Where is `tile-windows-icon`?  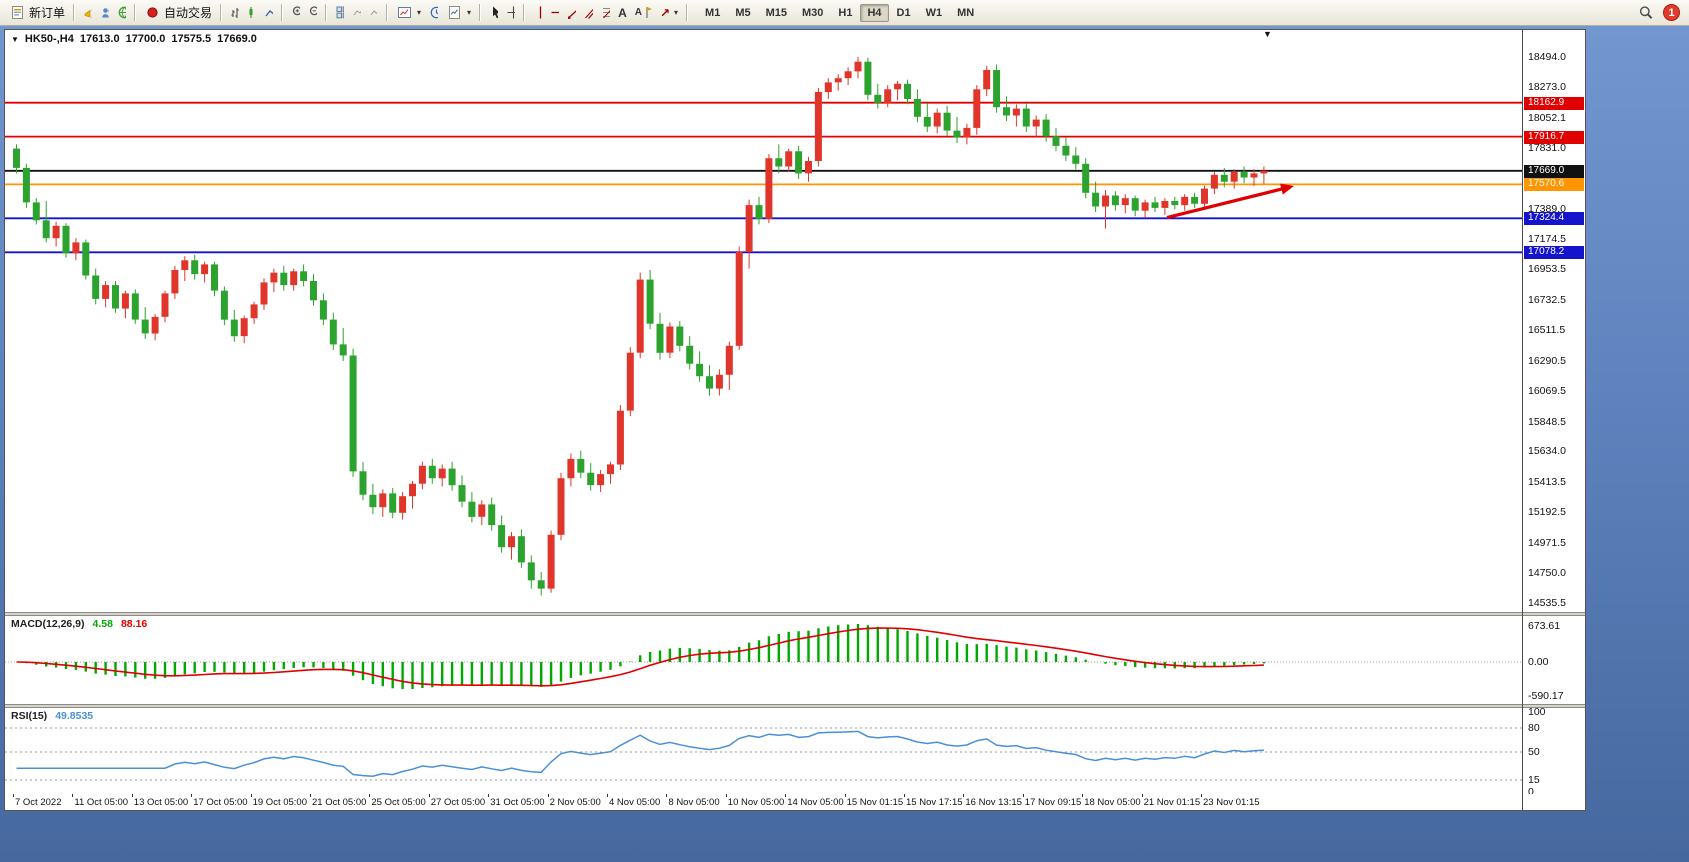
tile-windows-icon is located at coordinates (339, 12).